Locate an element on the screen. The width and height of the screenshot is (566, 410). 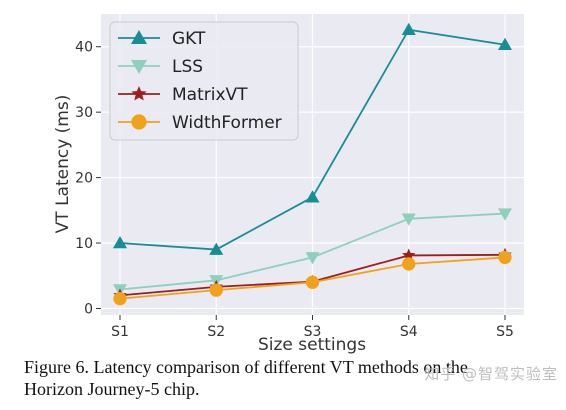
legend-entry-lss: LSS is located at coordinates (160, 67).